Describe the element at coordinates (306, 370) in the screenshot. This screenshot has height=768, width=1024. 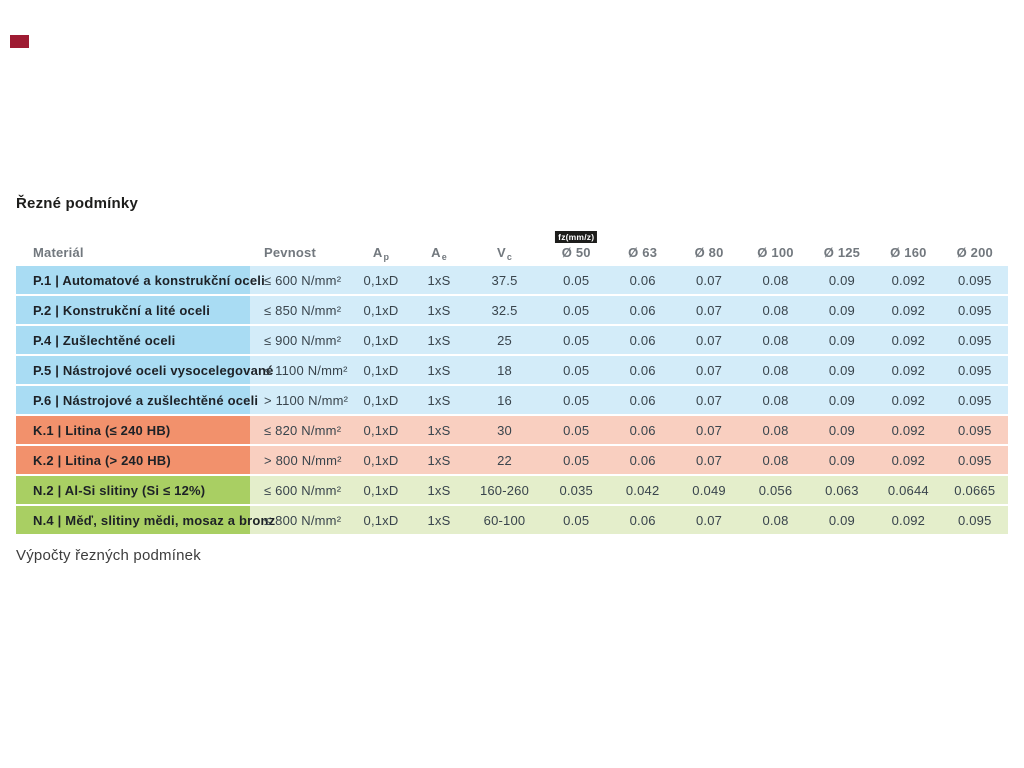
I see `strength-cell: ≤ 1100 N/mm²` at that location.